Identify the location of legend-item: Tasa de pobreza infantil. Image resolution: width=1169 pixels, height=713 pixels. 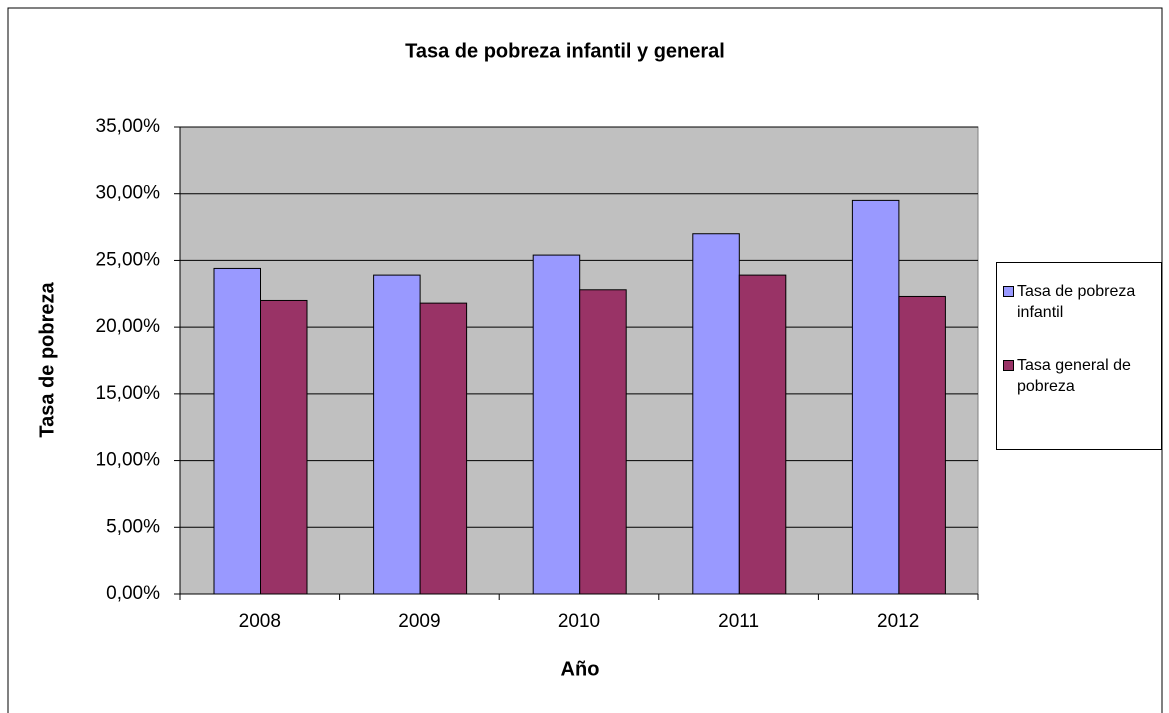
(1080, 302).